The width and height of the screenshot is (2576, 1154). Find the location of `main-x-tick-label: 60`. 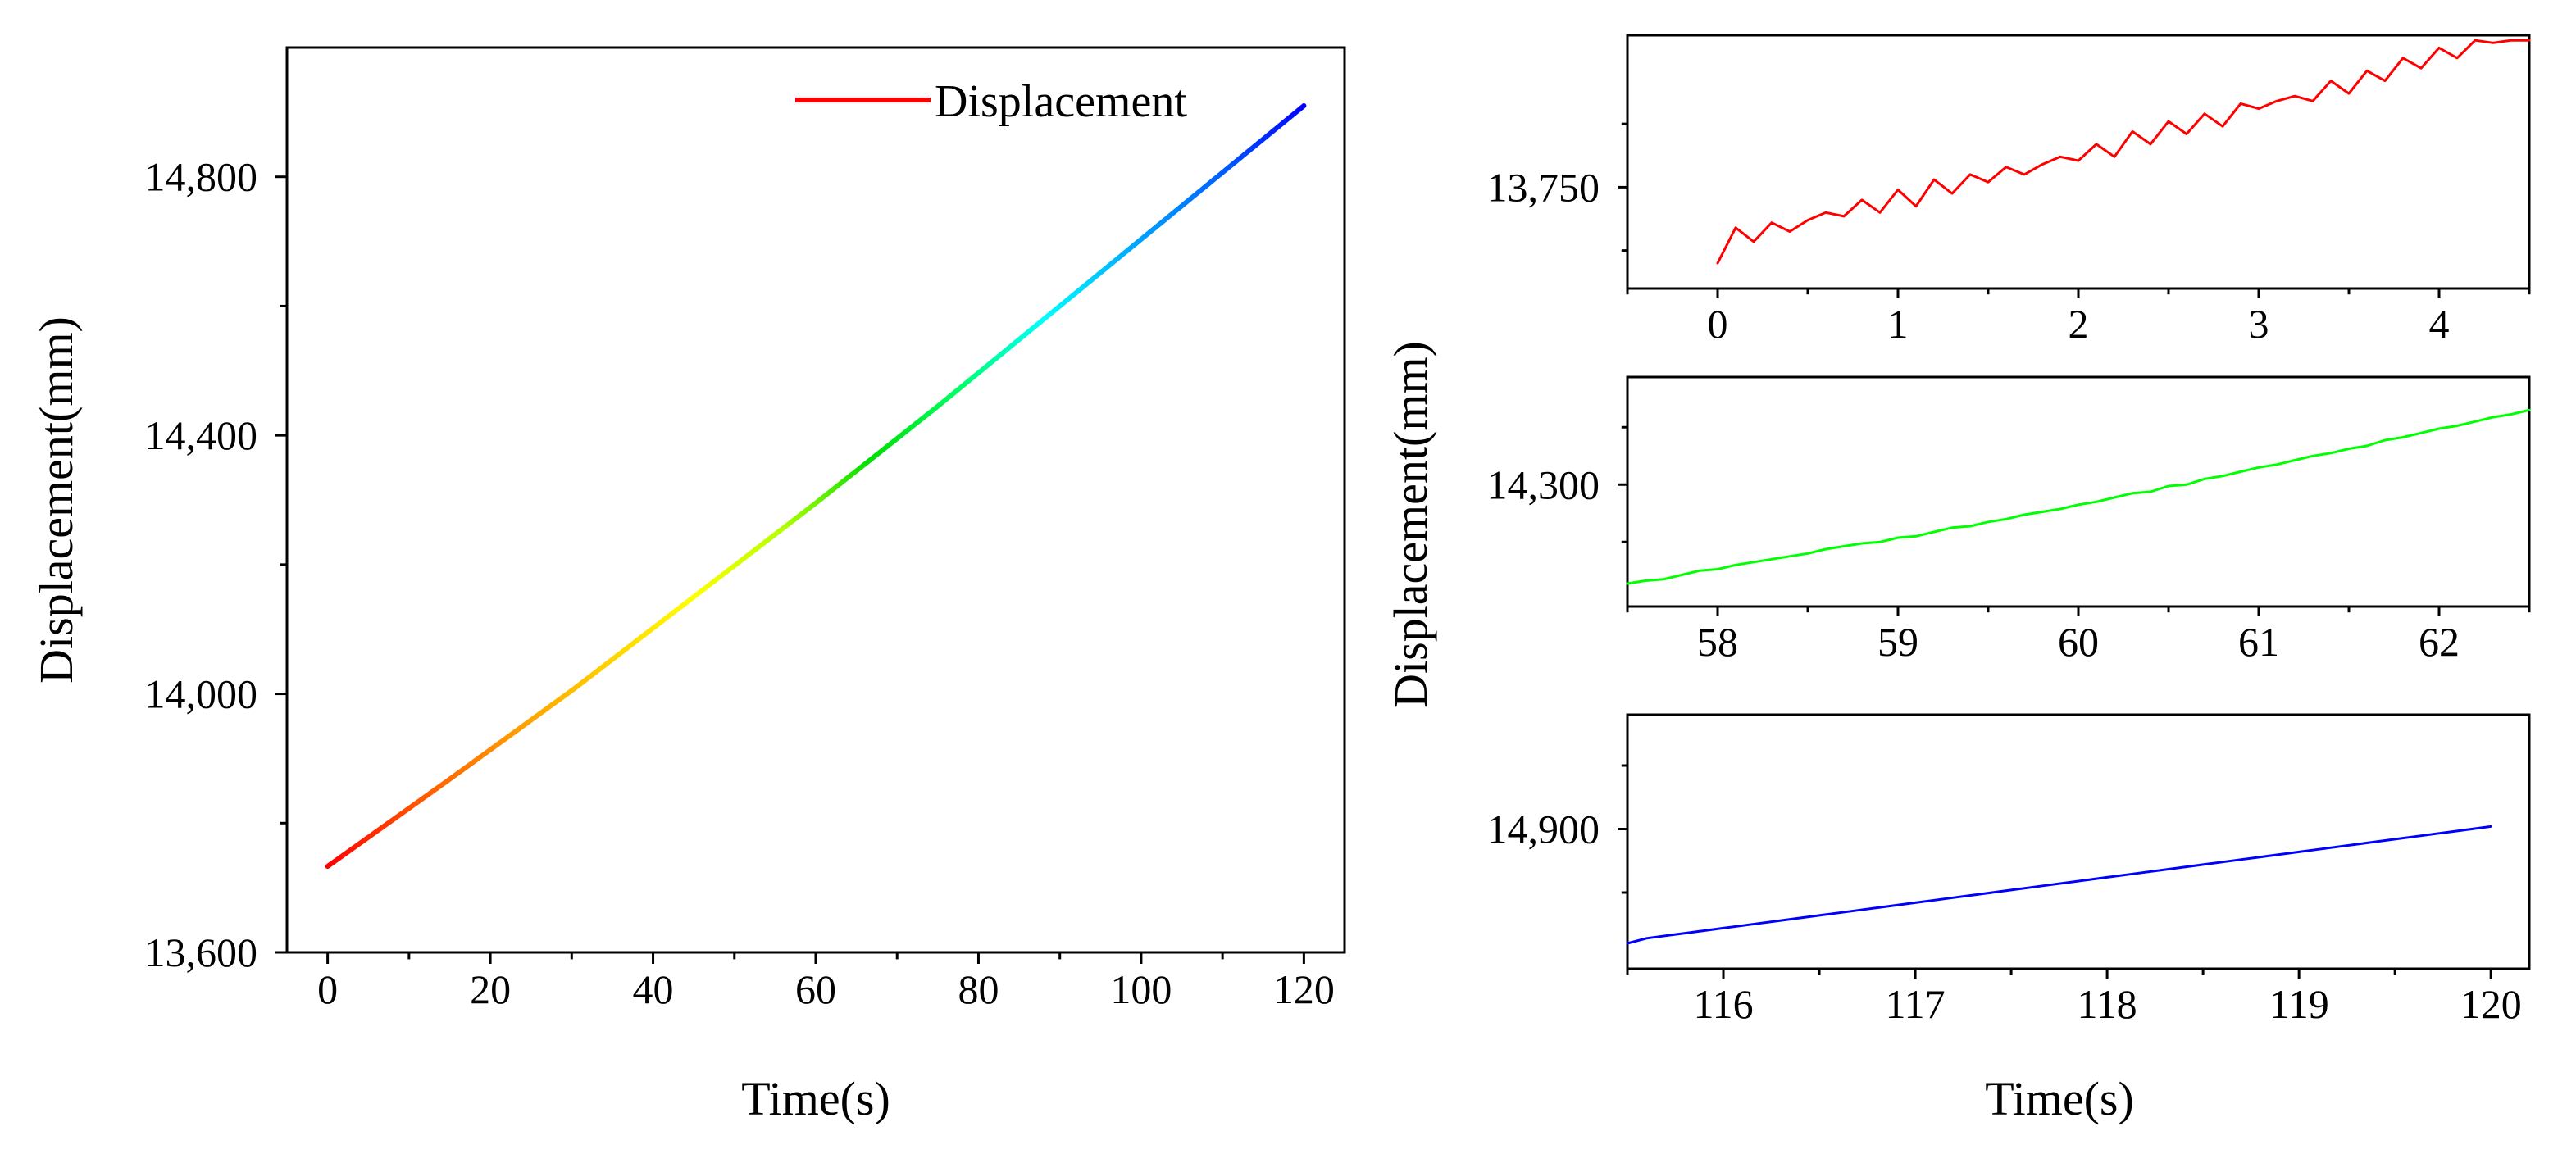

main-x-tick-label: 60 is located at coordinates (816, 989).